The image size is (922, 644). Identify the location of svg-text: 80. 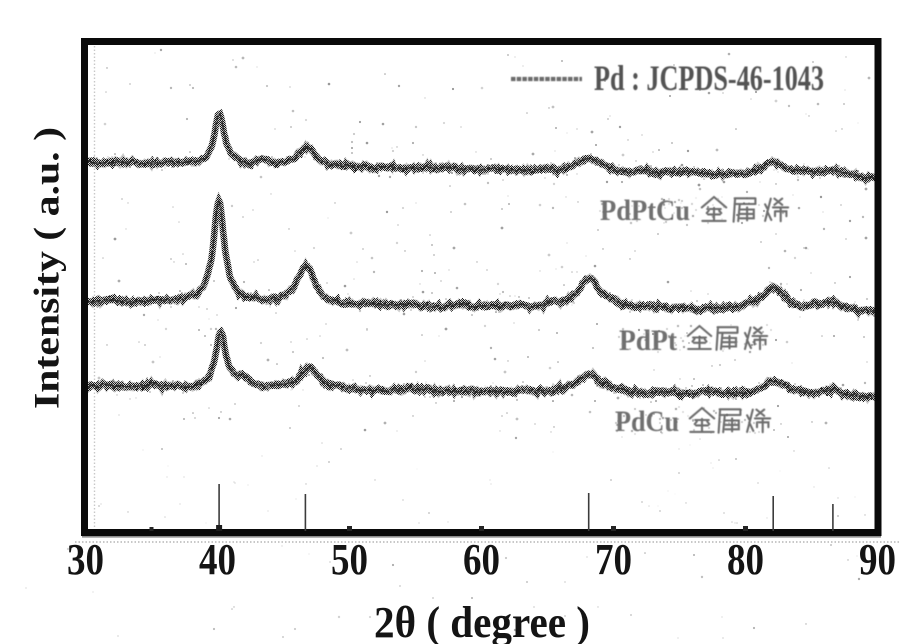
(745, 559).